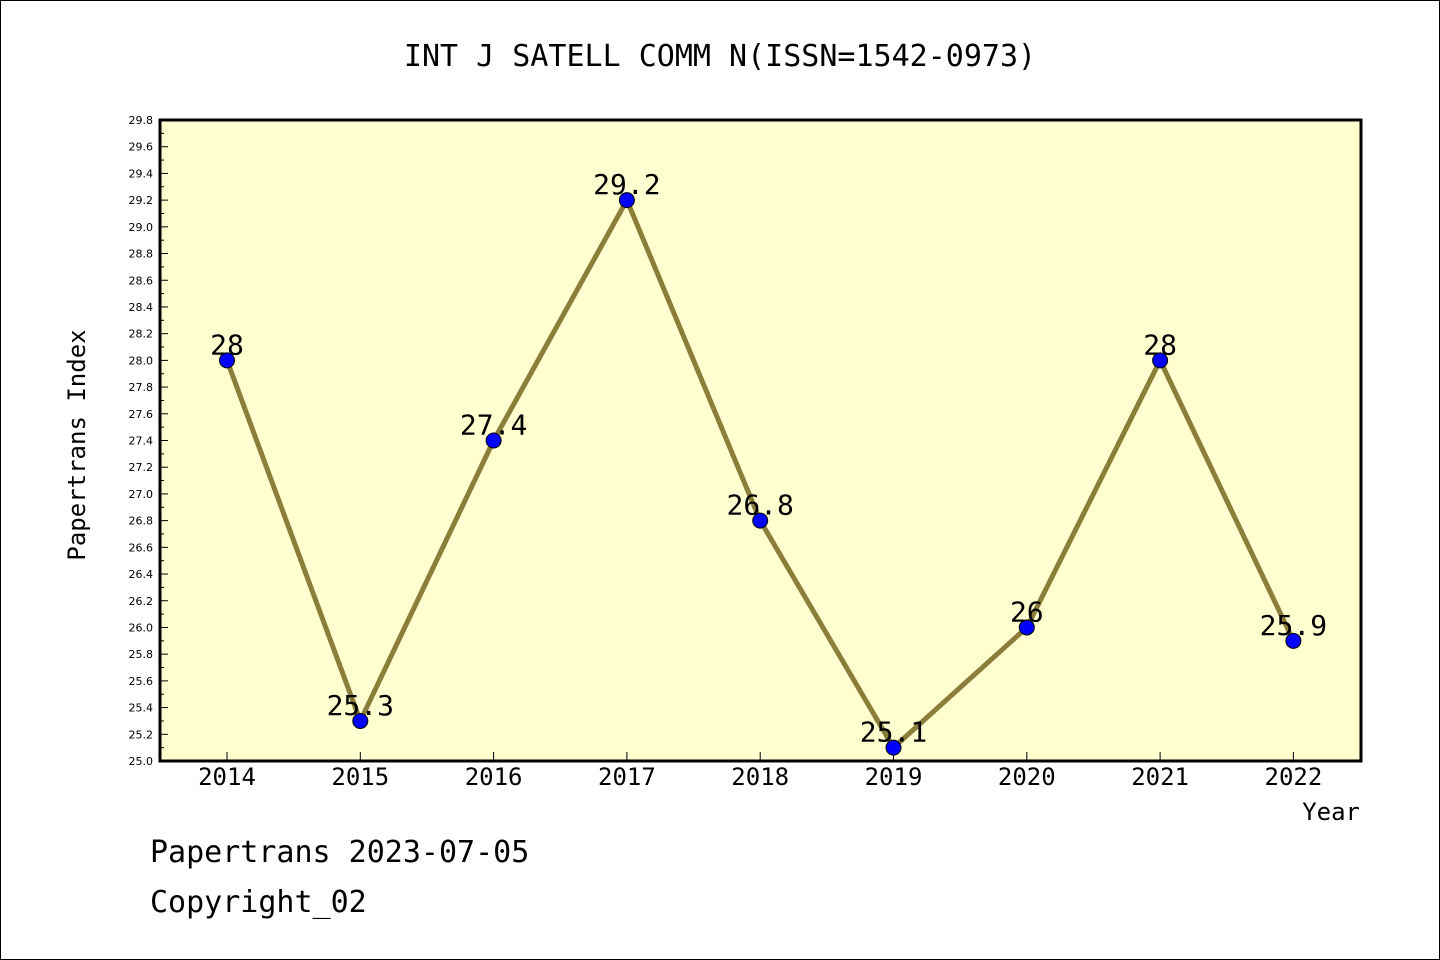 The height and width of the screenshot is (960, 1440). I want to click on y-tick-label: 29.8, so click(141, 120).